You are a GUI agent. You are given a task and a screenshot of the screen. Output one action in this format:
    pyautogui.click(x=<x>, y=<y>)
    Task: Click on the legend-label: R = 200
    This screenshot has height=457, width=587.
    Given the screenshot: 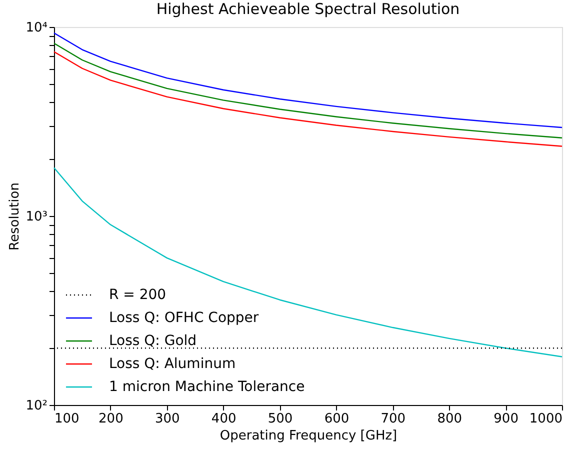 What is the action you would take?
    pyautogui.click(x=137, y=295)
    